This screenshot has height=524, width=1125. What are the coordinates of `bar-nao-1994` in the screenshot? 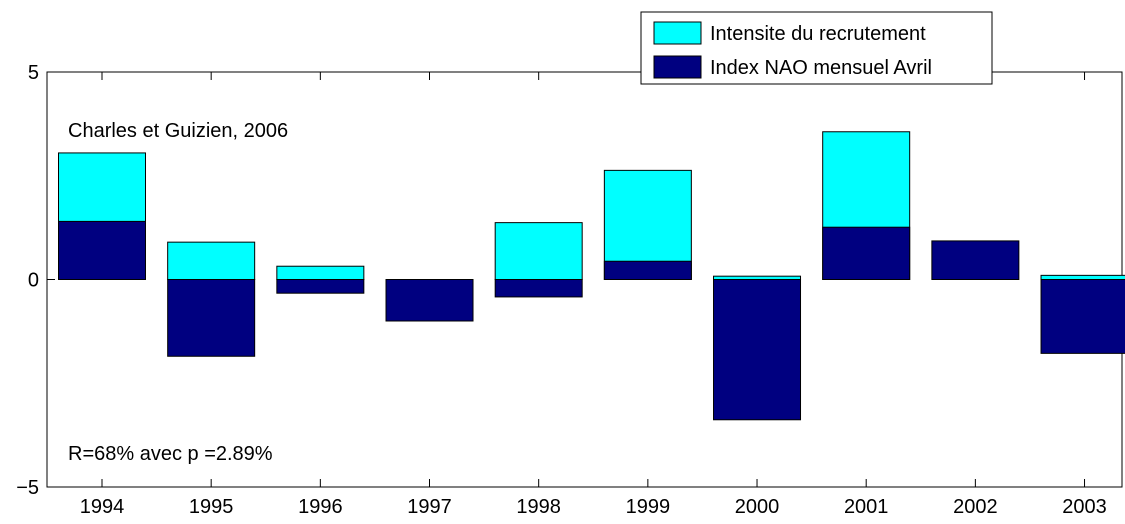 It's located at (102, 250).